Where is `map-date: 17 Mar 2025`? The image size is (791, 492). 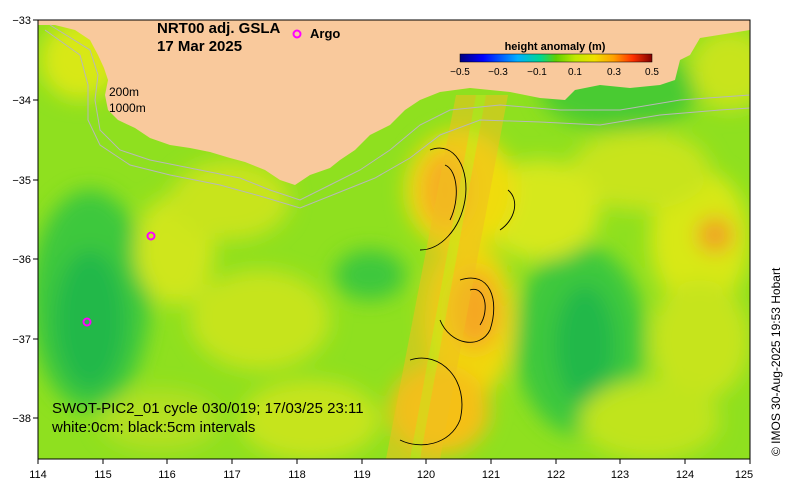
map-date: 17 Mar 2025 is located at coordinates (199, 46).